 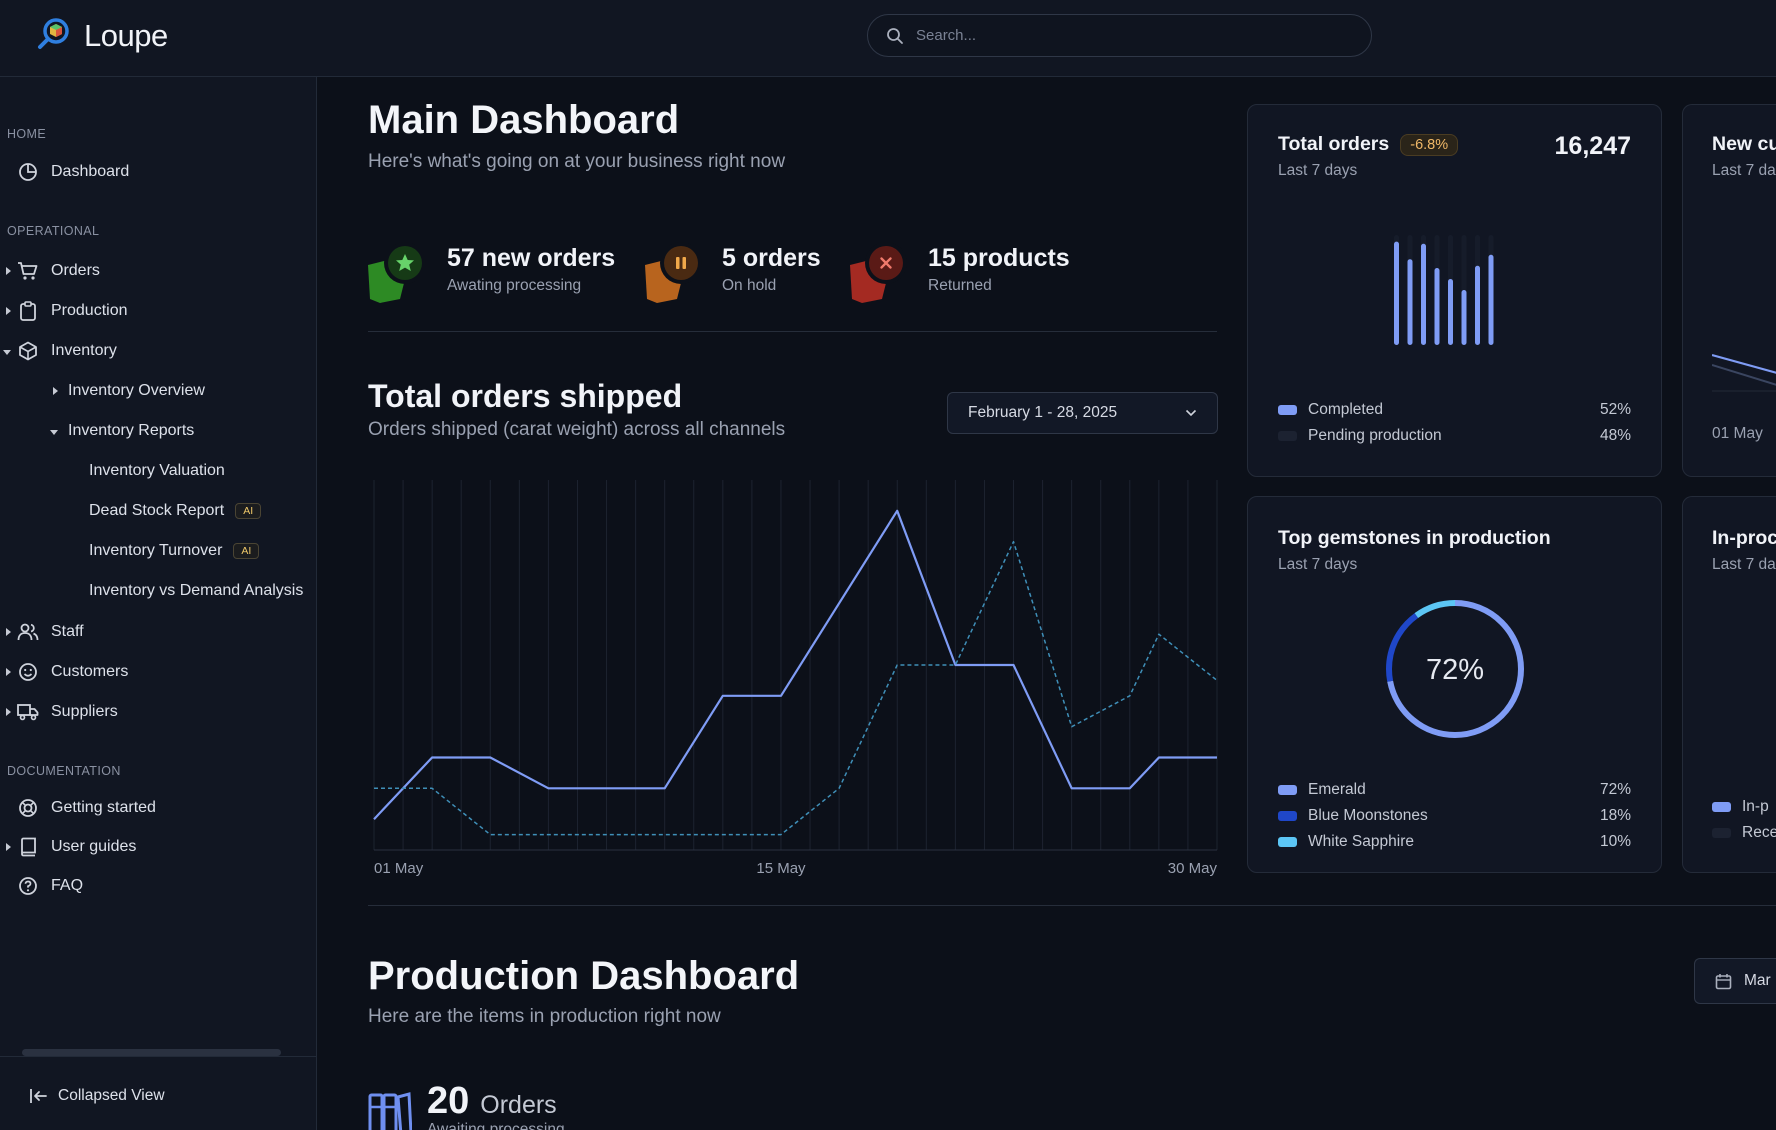 What do you see at coordinates (1740, 807) in the screenshot?
I see `legend-item: In-p` at bounding box center [1740, 807].